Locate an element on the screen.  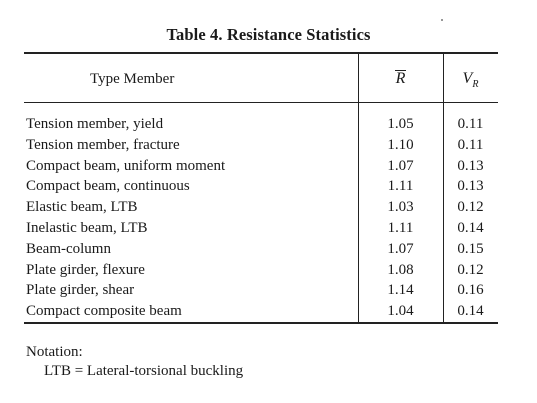
table-row: Inelastic beam, LTB 1.11 0.14 is located at coordinates (268, 228).